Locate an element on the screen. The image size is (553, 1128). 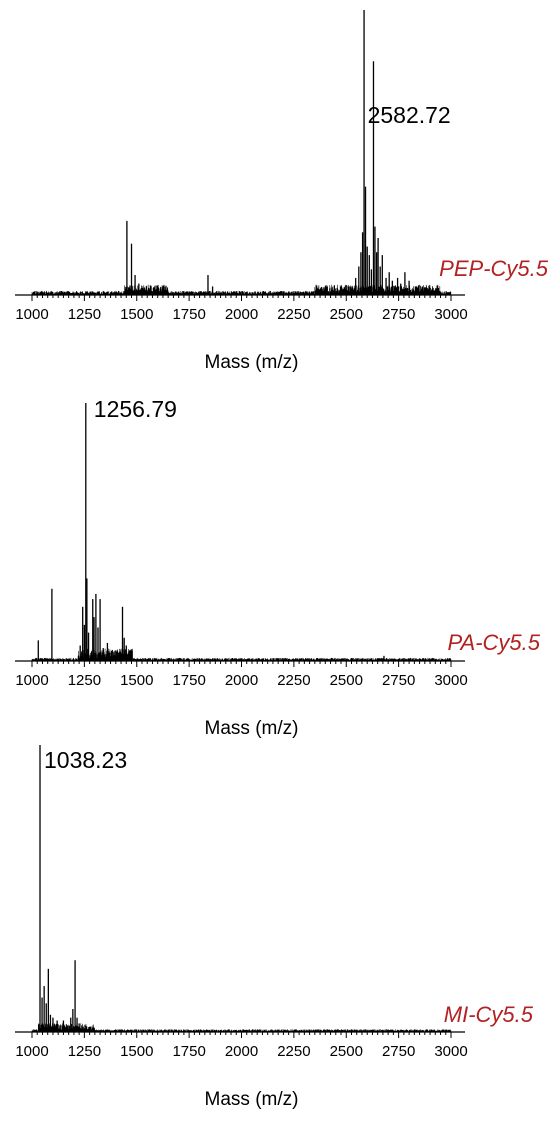
spectrum-2-tick-label: 3000 is located at coordinates (450, 680).